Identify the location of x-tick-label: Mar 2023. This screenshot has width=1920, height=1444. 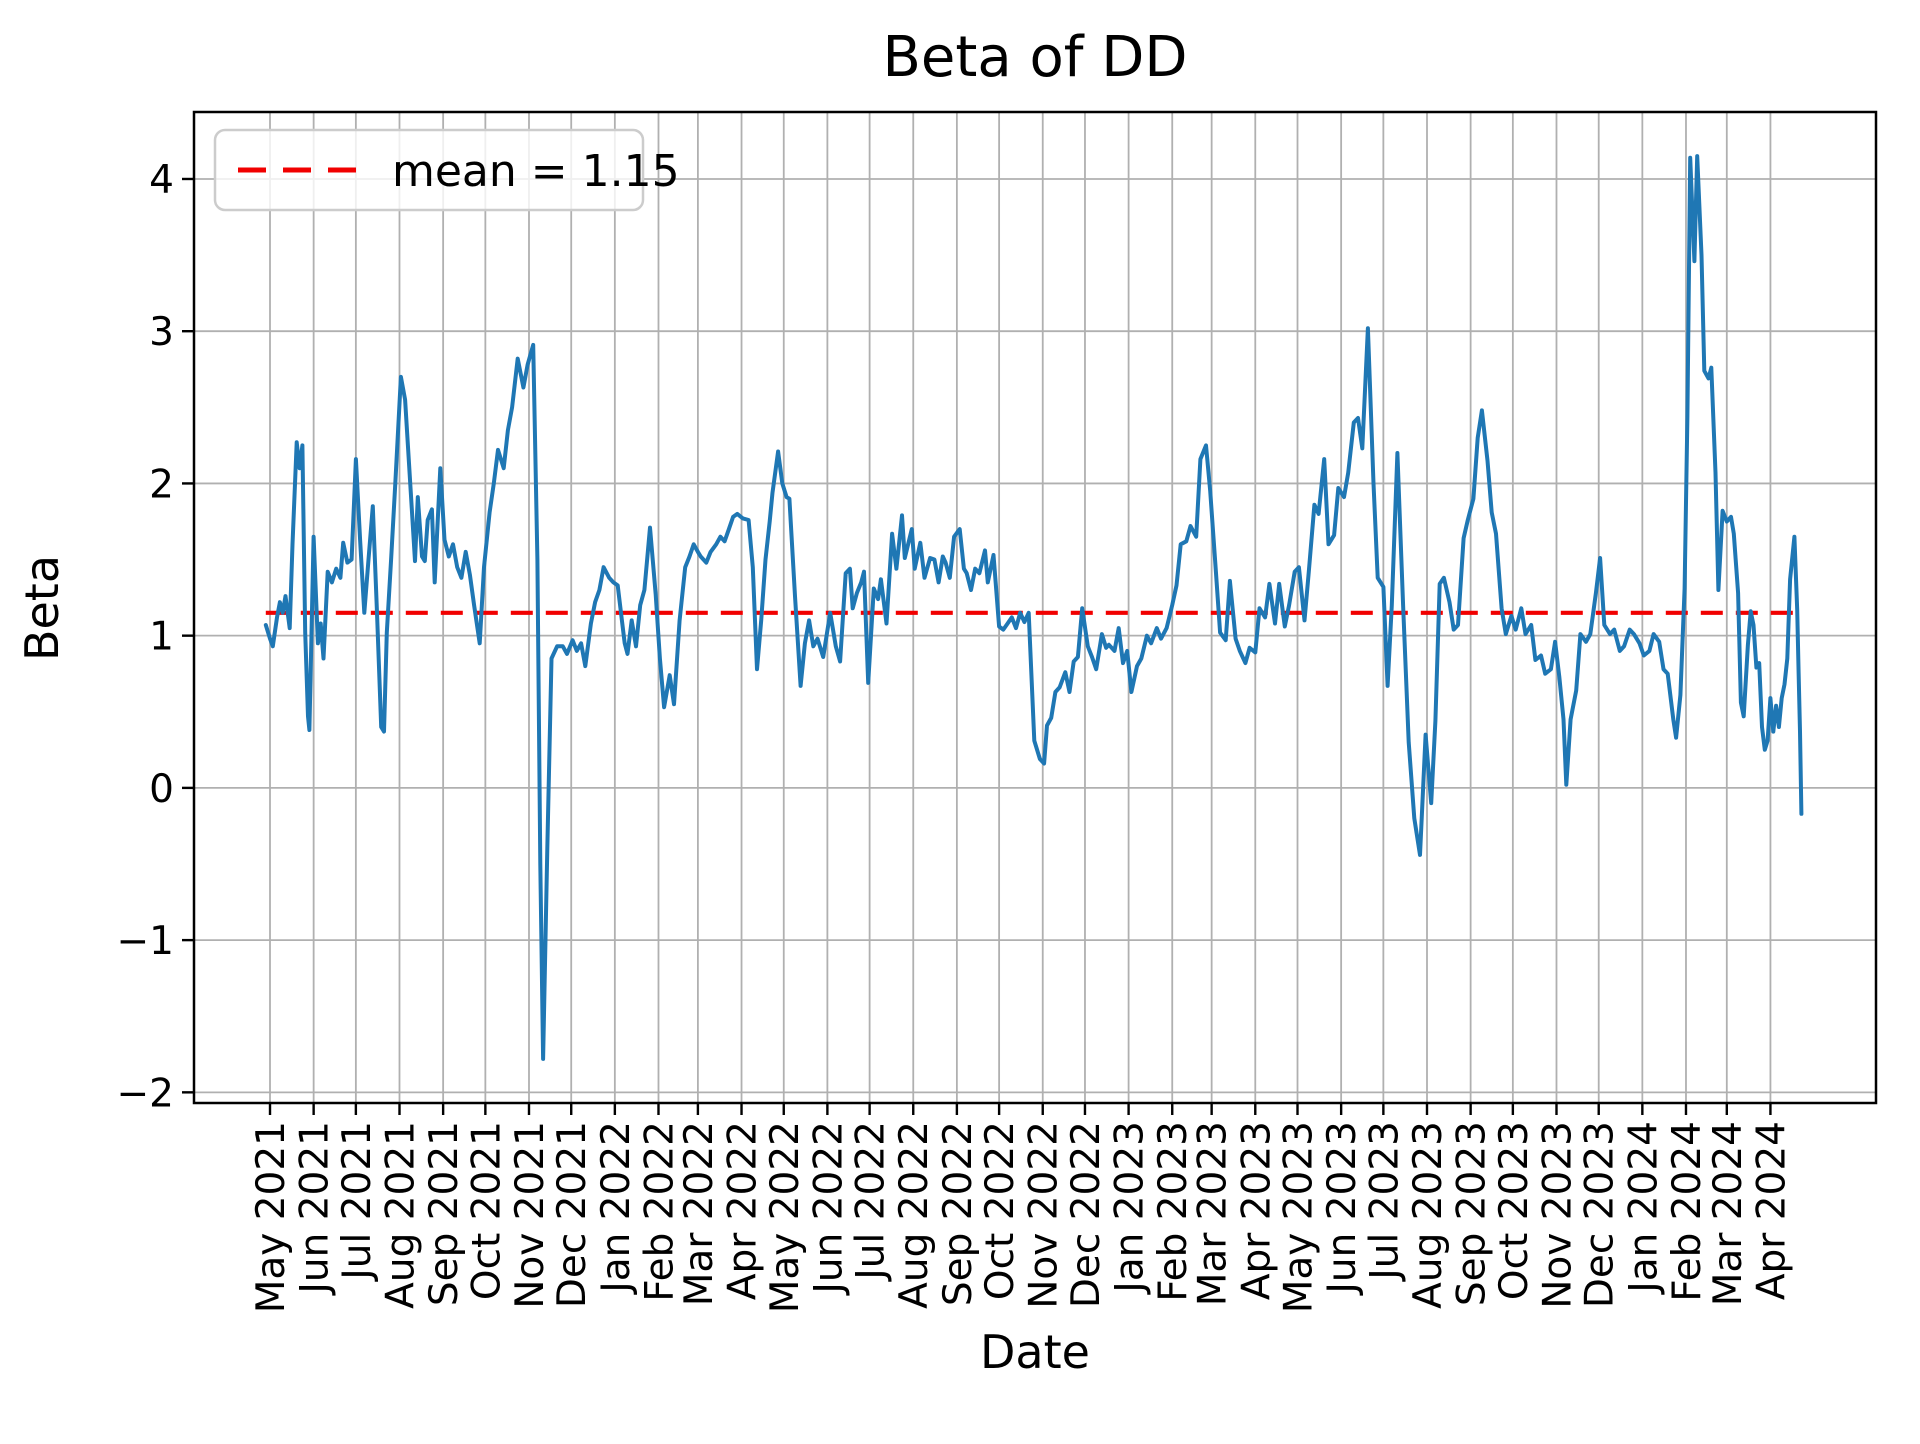
(1213, 1213).